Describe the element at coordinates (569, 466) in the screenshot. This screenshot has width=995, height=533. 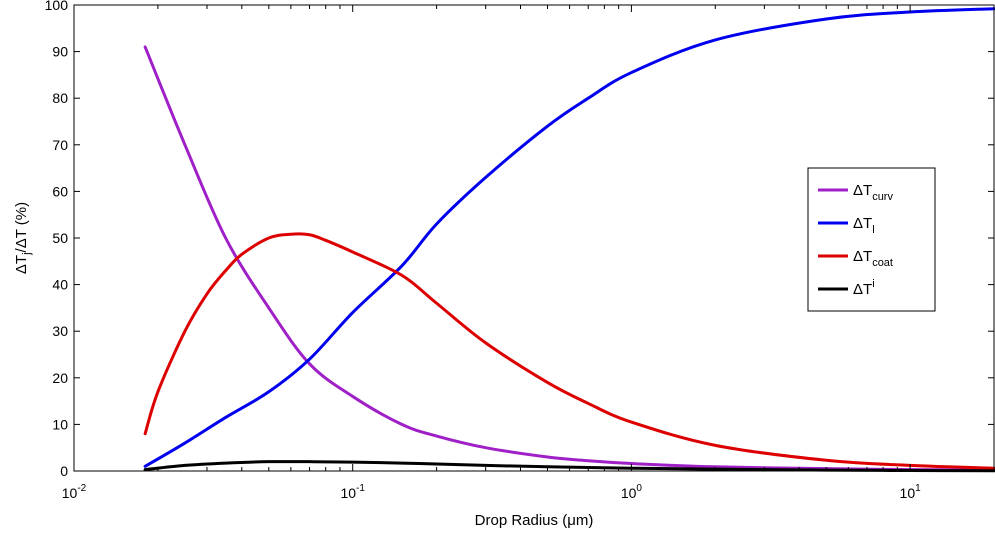
I see `series-line--t-i` at that location.